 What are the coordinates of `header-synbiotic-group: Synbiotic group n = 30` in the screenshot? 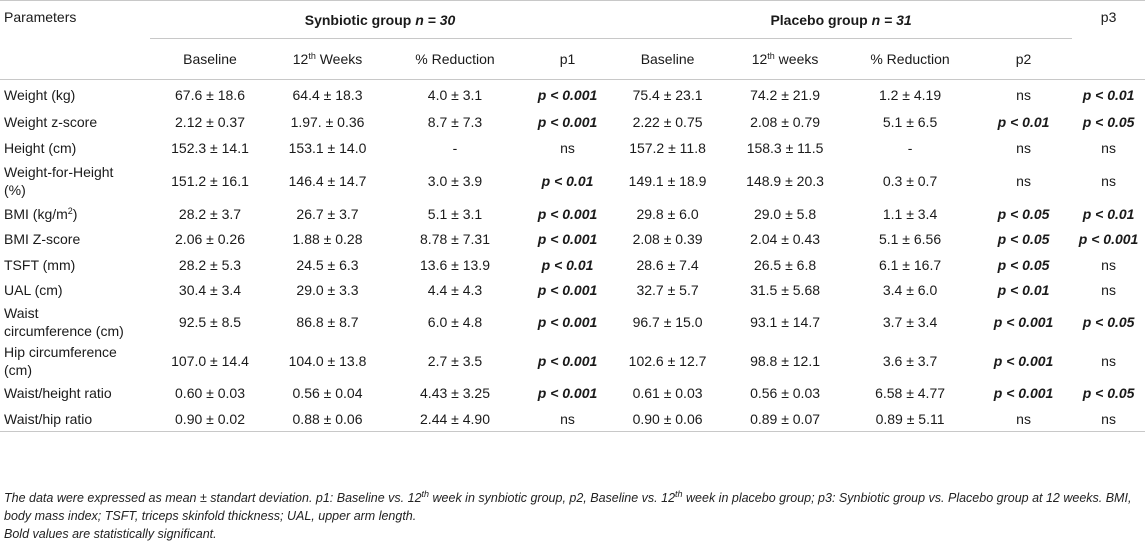 It's located at (380, 19).